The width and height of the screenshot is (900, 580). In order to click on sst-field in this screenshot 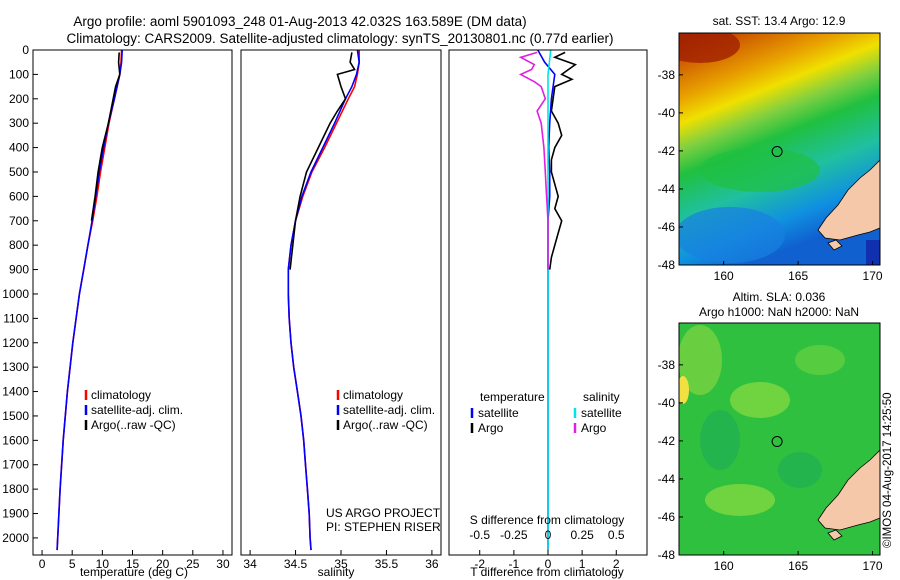, I will do `click(779, 149)`.